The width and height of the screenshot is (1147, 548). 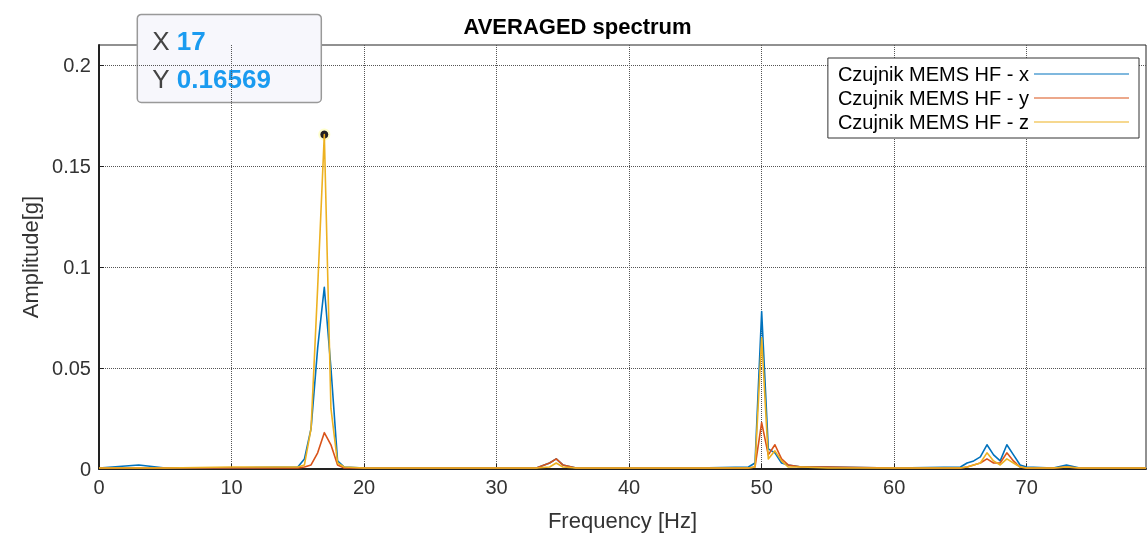 I want to click on x-tick-label: 20, so click(x=364, y=487).